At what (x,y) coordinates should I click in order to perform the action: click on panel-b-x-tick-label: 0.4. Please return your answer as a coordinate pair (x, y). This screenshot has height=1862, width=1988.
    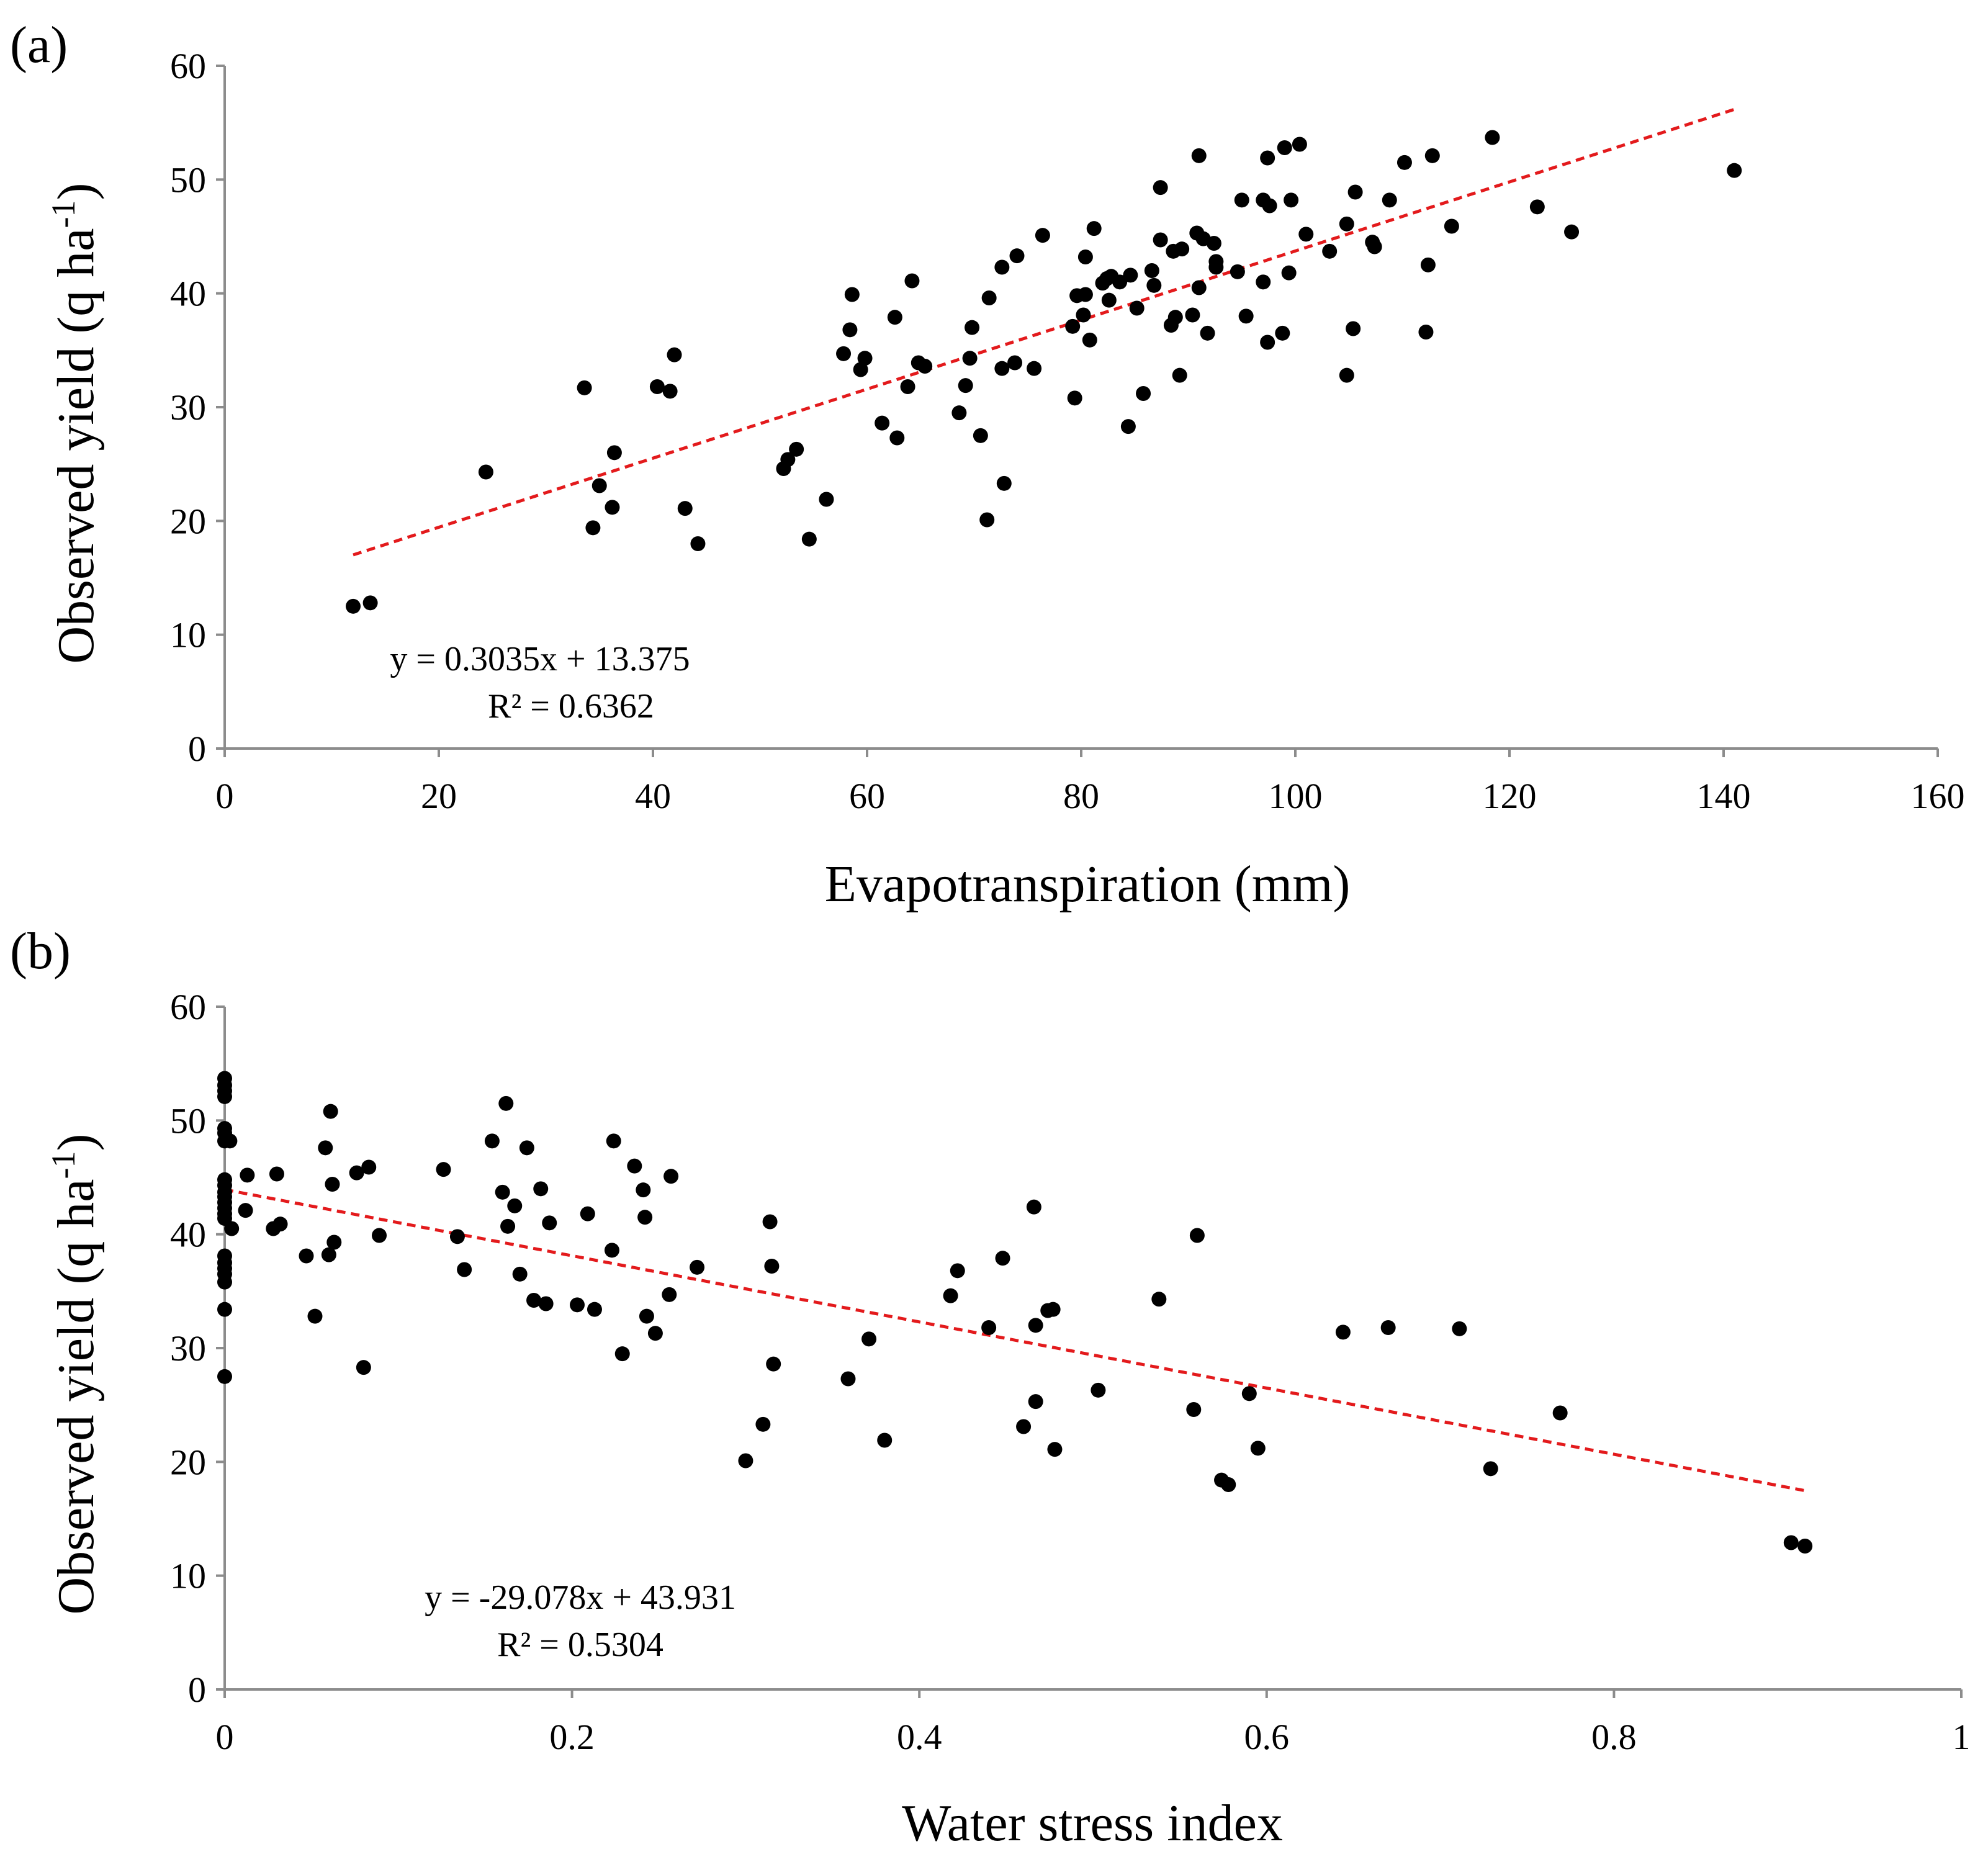
    Looking at the image, I should click on (919, 1737).